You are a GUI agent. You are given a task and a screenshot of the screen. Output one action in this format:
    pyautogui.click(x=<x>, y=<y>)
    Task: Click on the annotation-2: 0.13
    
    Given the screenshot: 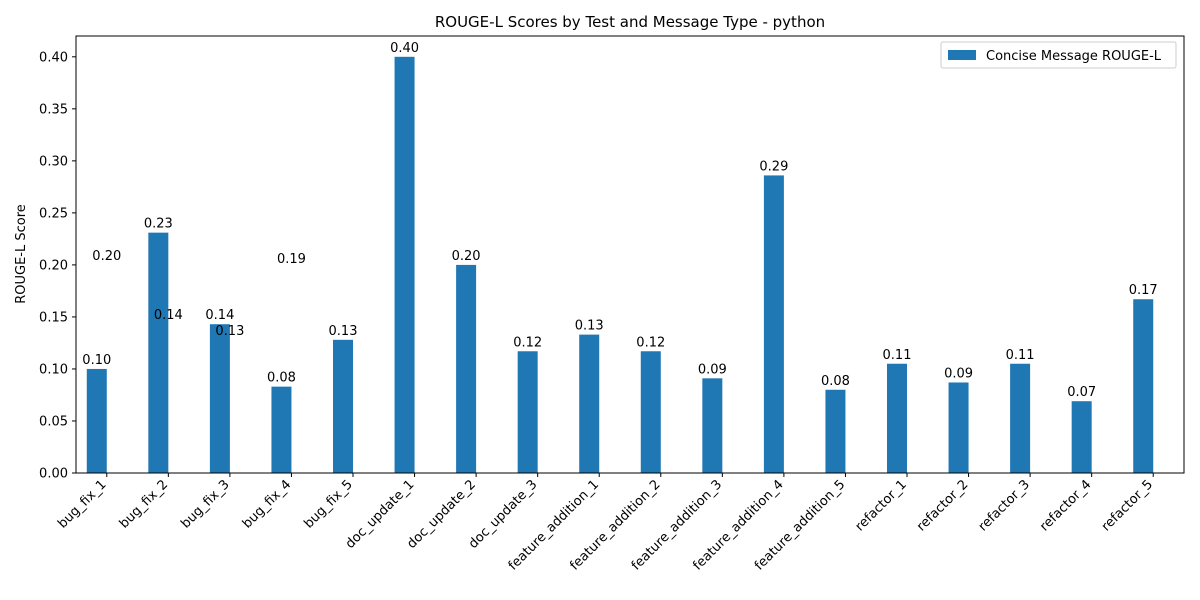 What is the action you would take?
    pyautogui.click(x=229, y=331)
    